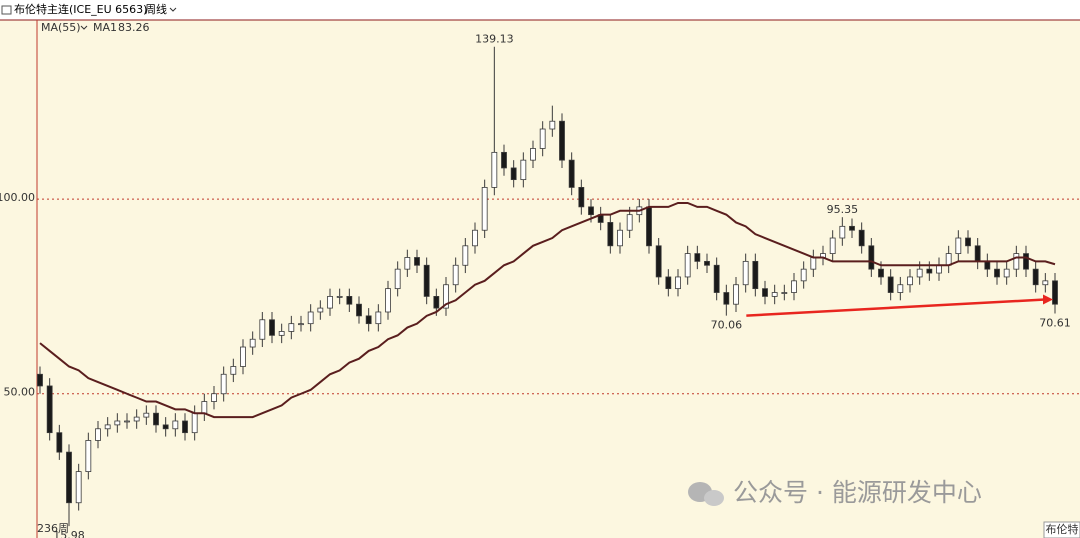 This screenshot has width=1080, height=538. I want to click on trend-arrowhead, so click(1048, 299).